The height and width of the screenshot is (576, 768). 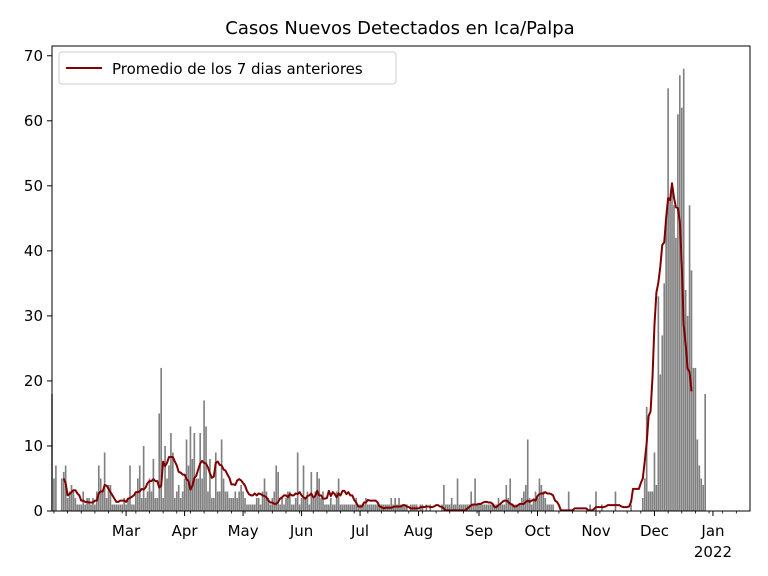 I want to click on x-tick-label: Apr, so click(x=185, y=531).